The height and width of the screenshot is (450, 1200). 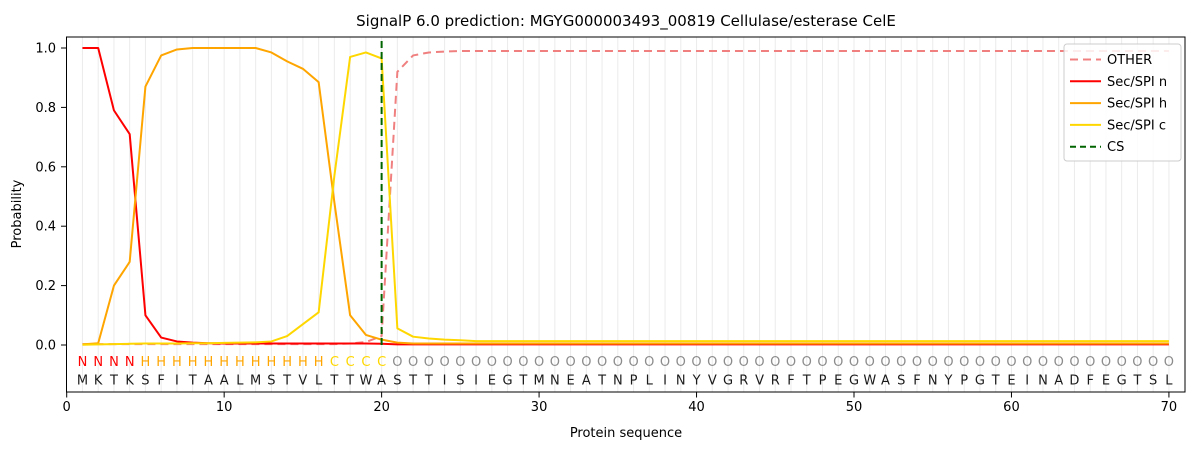 What do you see at coordinates (45, 167) in the screenshot?
I see `y-tick-label: 0.6` at bounding box center [45, 167].